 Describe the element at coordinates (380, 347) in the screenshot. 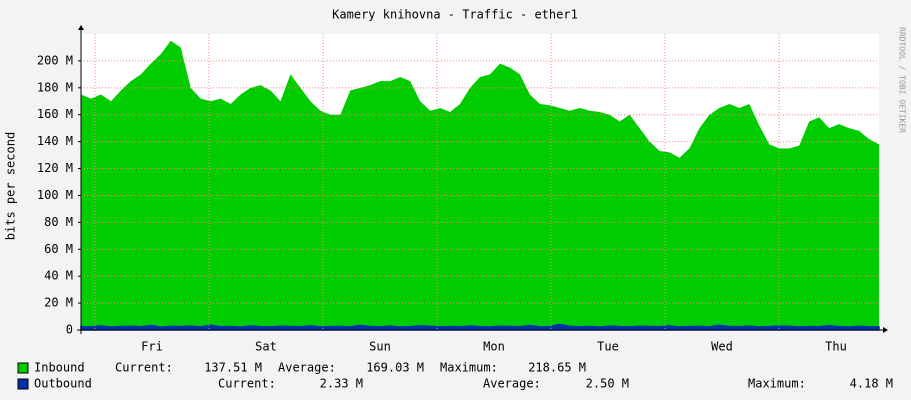

I see `x-tick-label: Sun` at that location.